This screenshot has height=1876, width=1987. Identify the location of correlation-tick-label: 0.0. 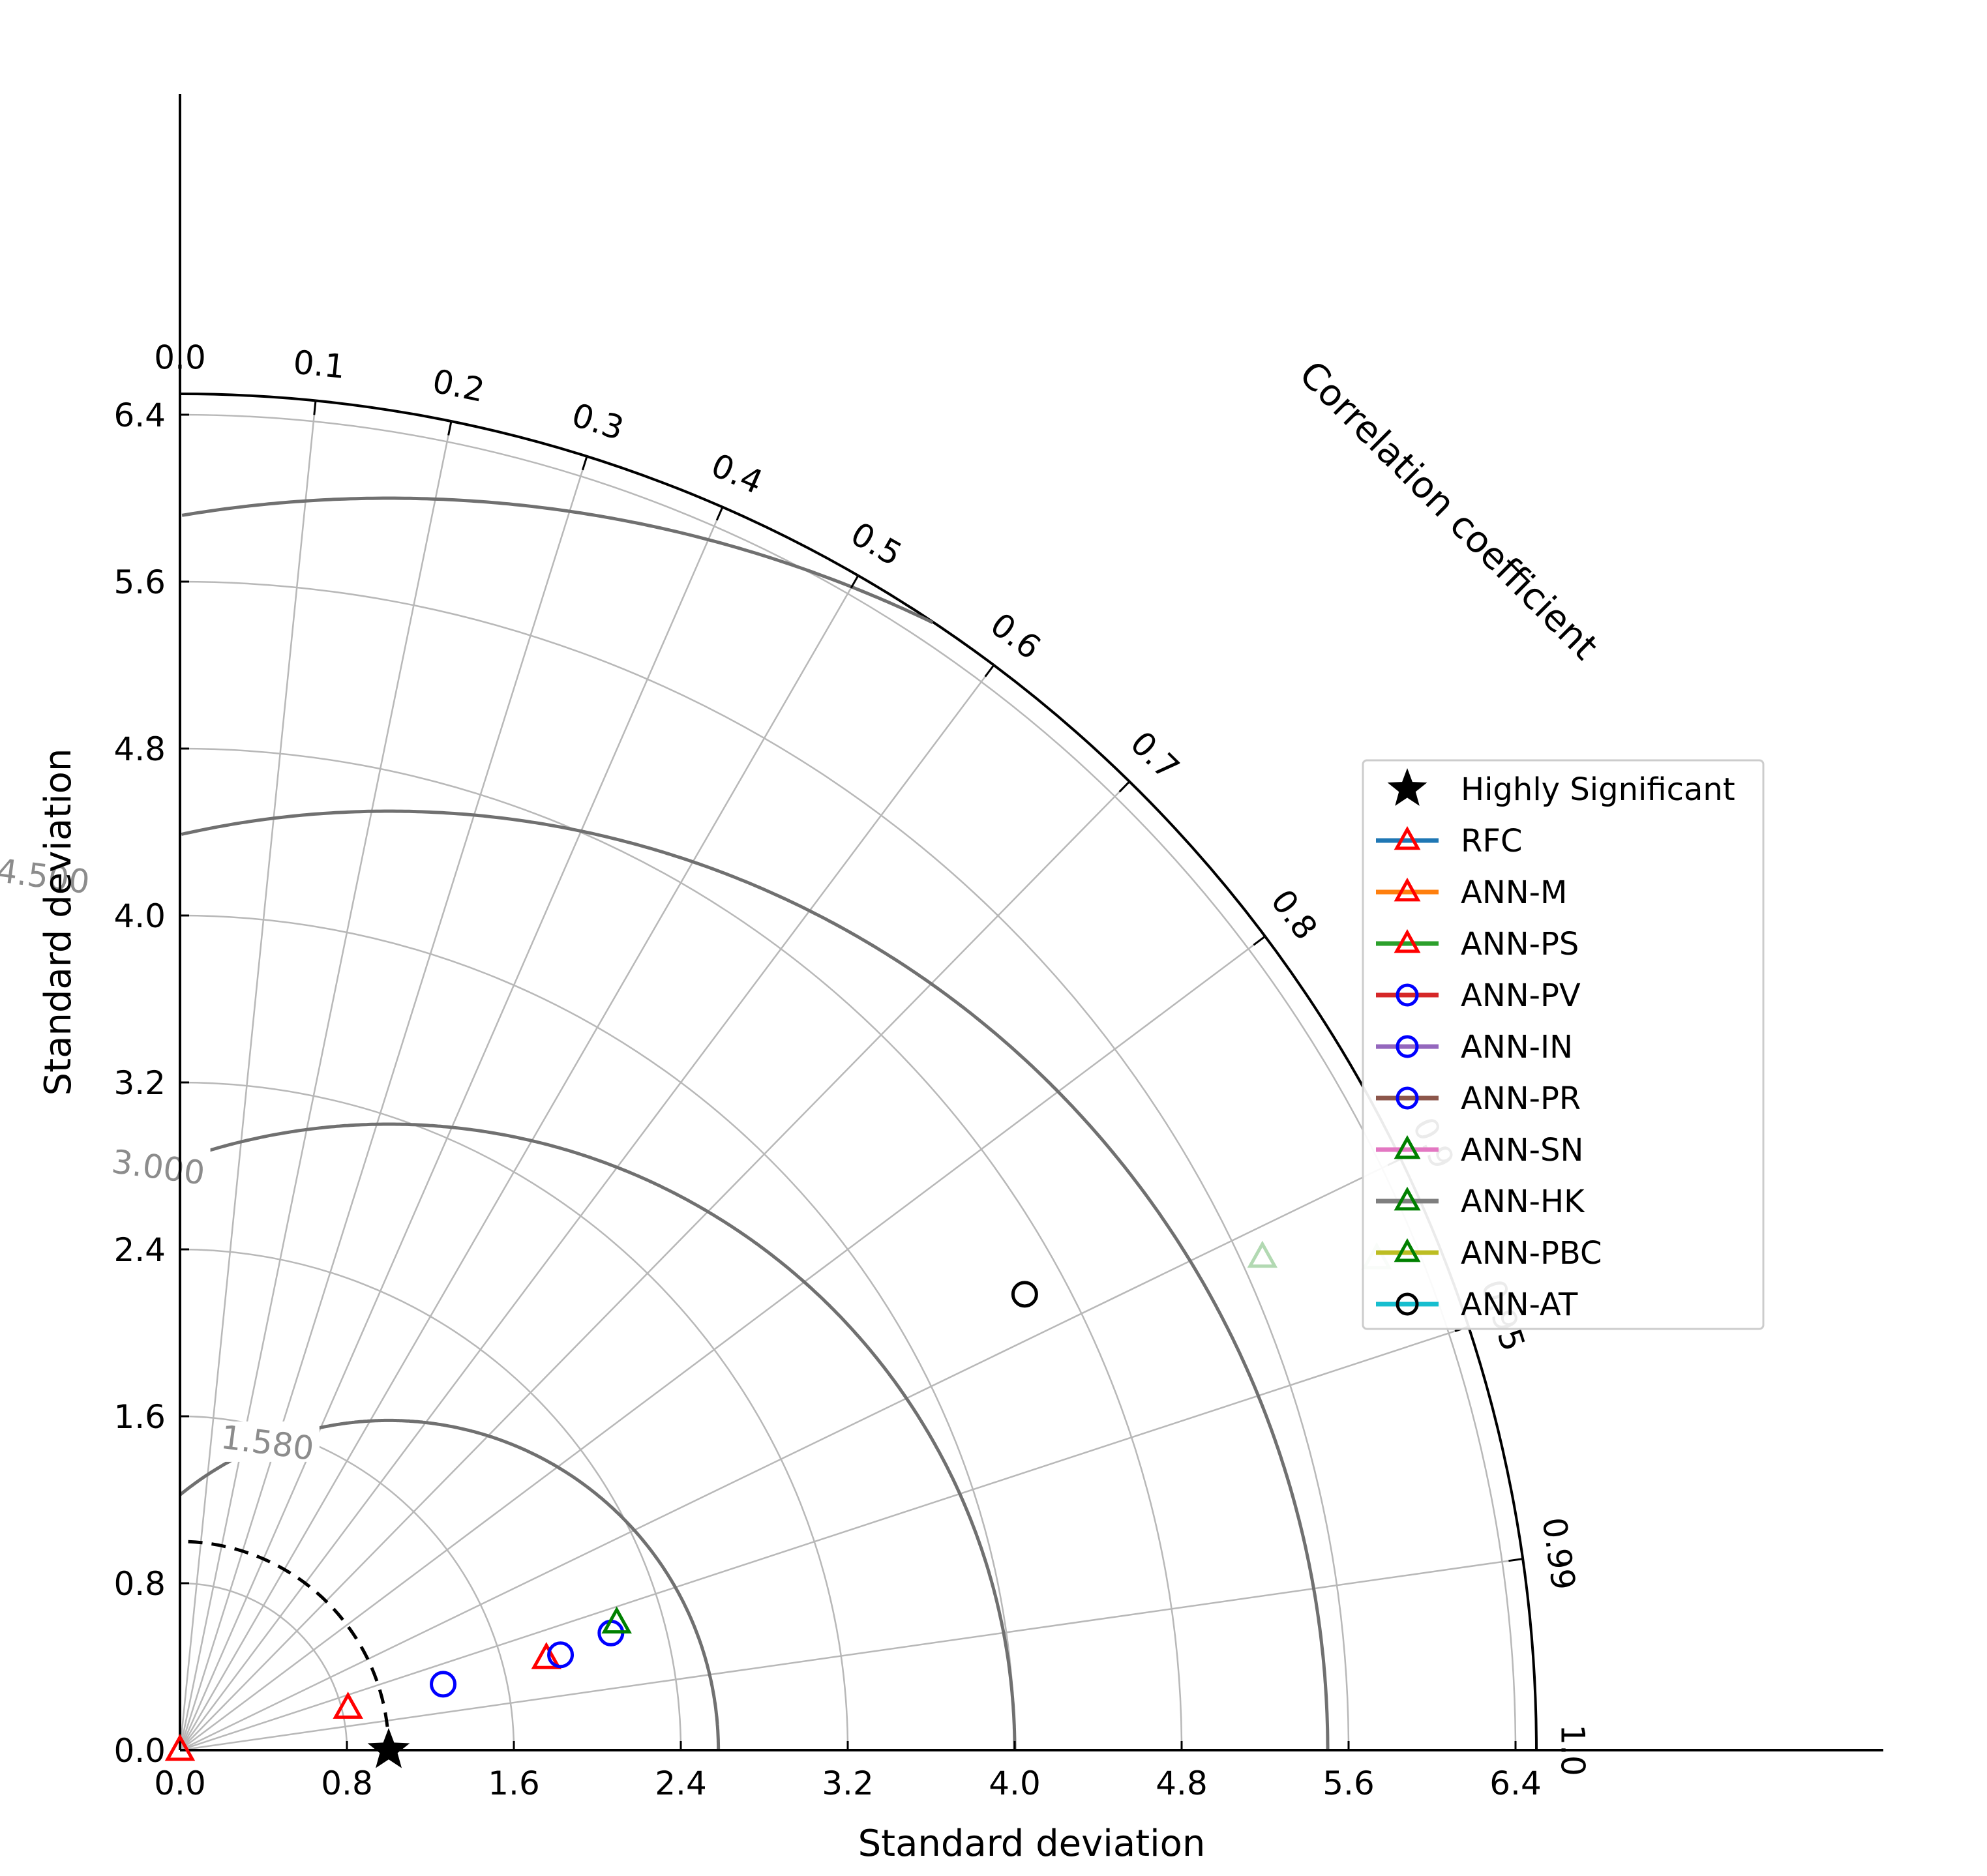
(180, 358).